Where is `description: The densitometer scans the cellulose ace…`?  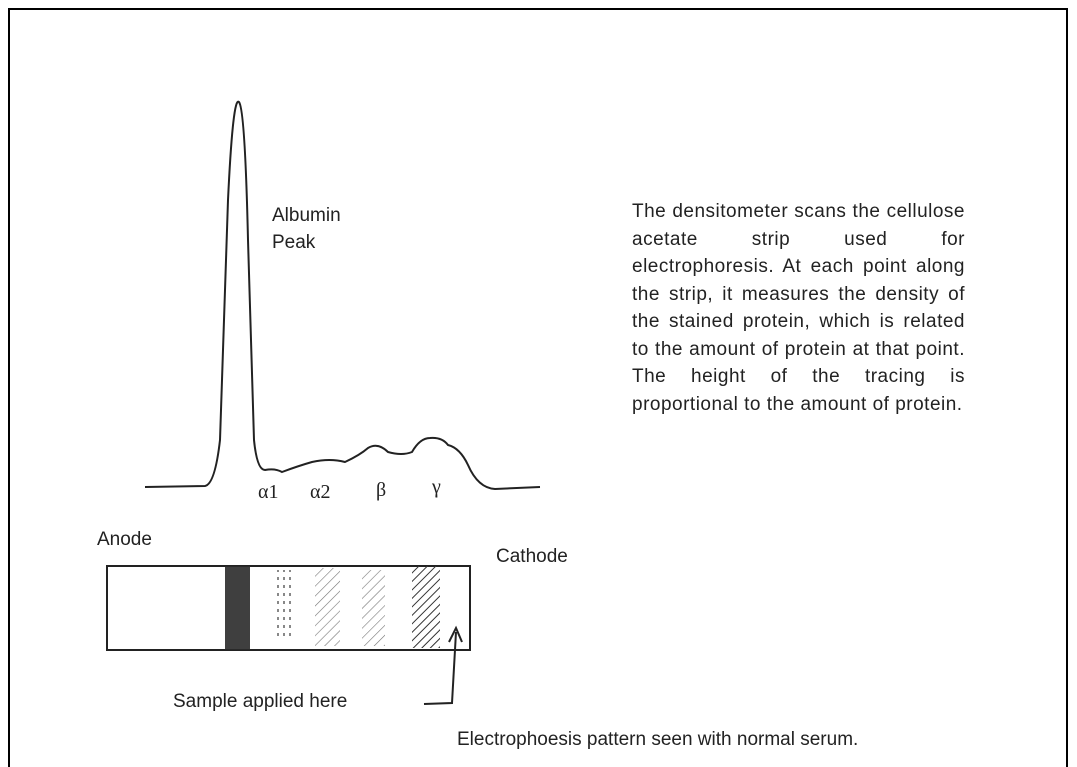 description: The densitometer scans the cellulose ace… is located at coordinates (798, 308).